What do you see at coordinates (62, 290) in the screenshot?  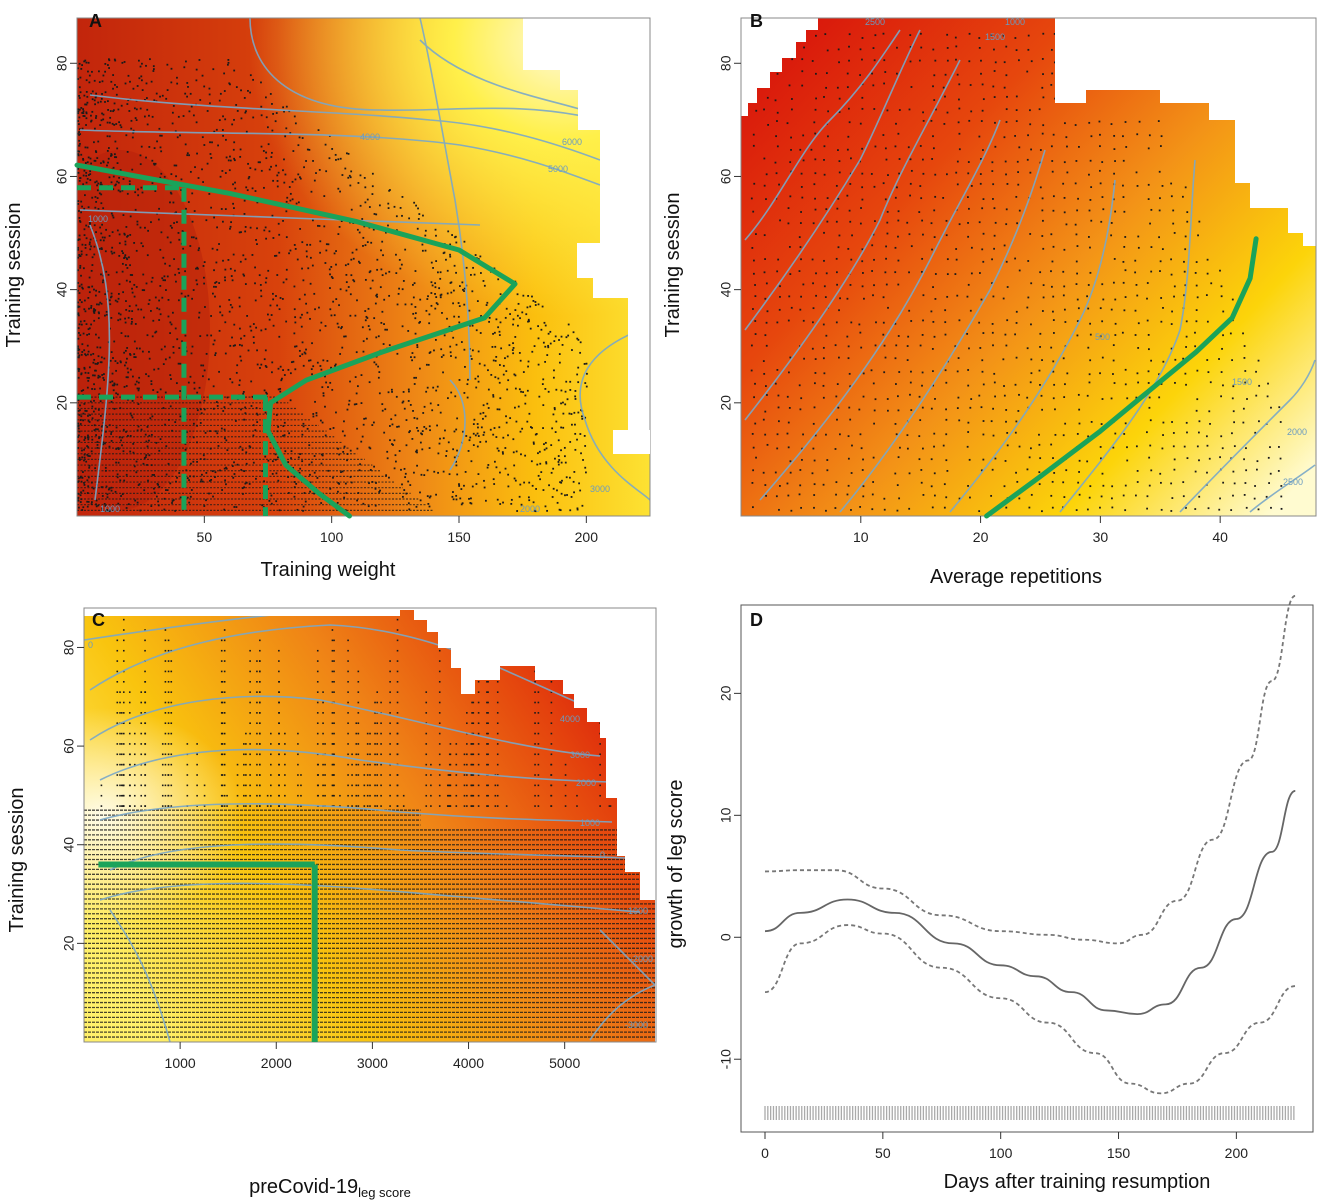 I see `panel-a-y-tick-label: 40` at bounding box center [62, 290].